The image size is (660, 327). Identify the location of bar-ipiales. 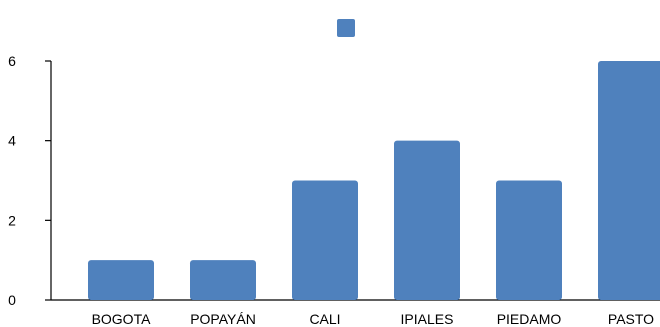
(427, 220).